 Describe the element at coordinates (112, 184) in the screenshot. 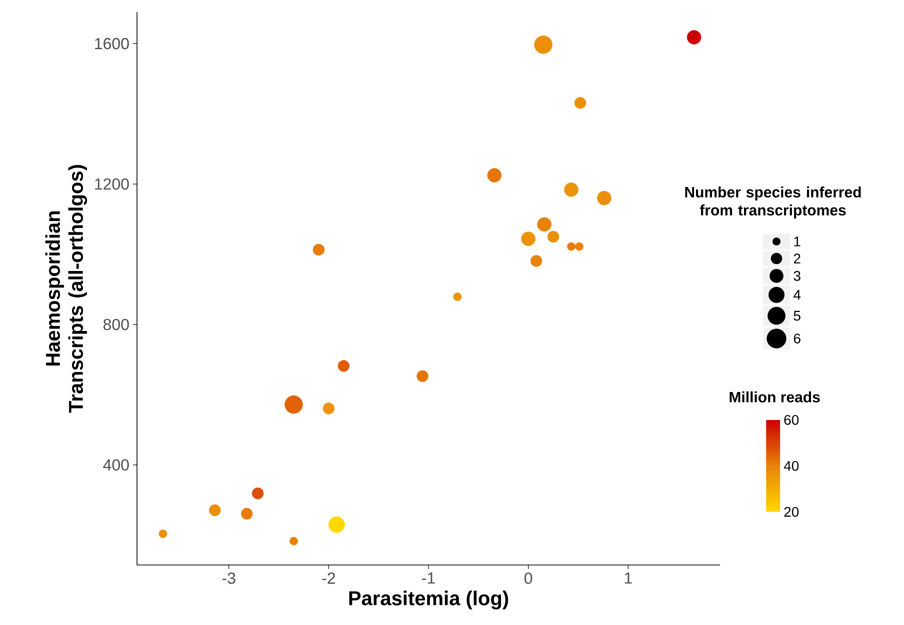

I see `y-tick-label: 1200` at that location.